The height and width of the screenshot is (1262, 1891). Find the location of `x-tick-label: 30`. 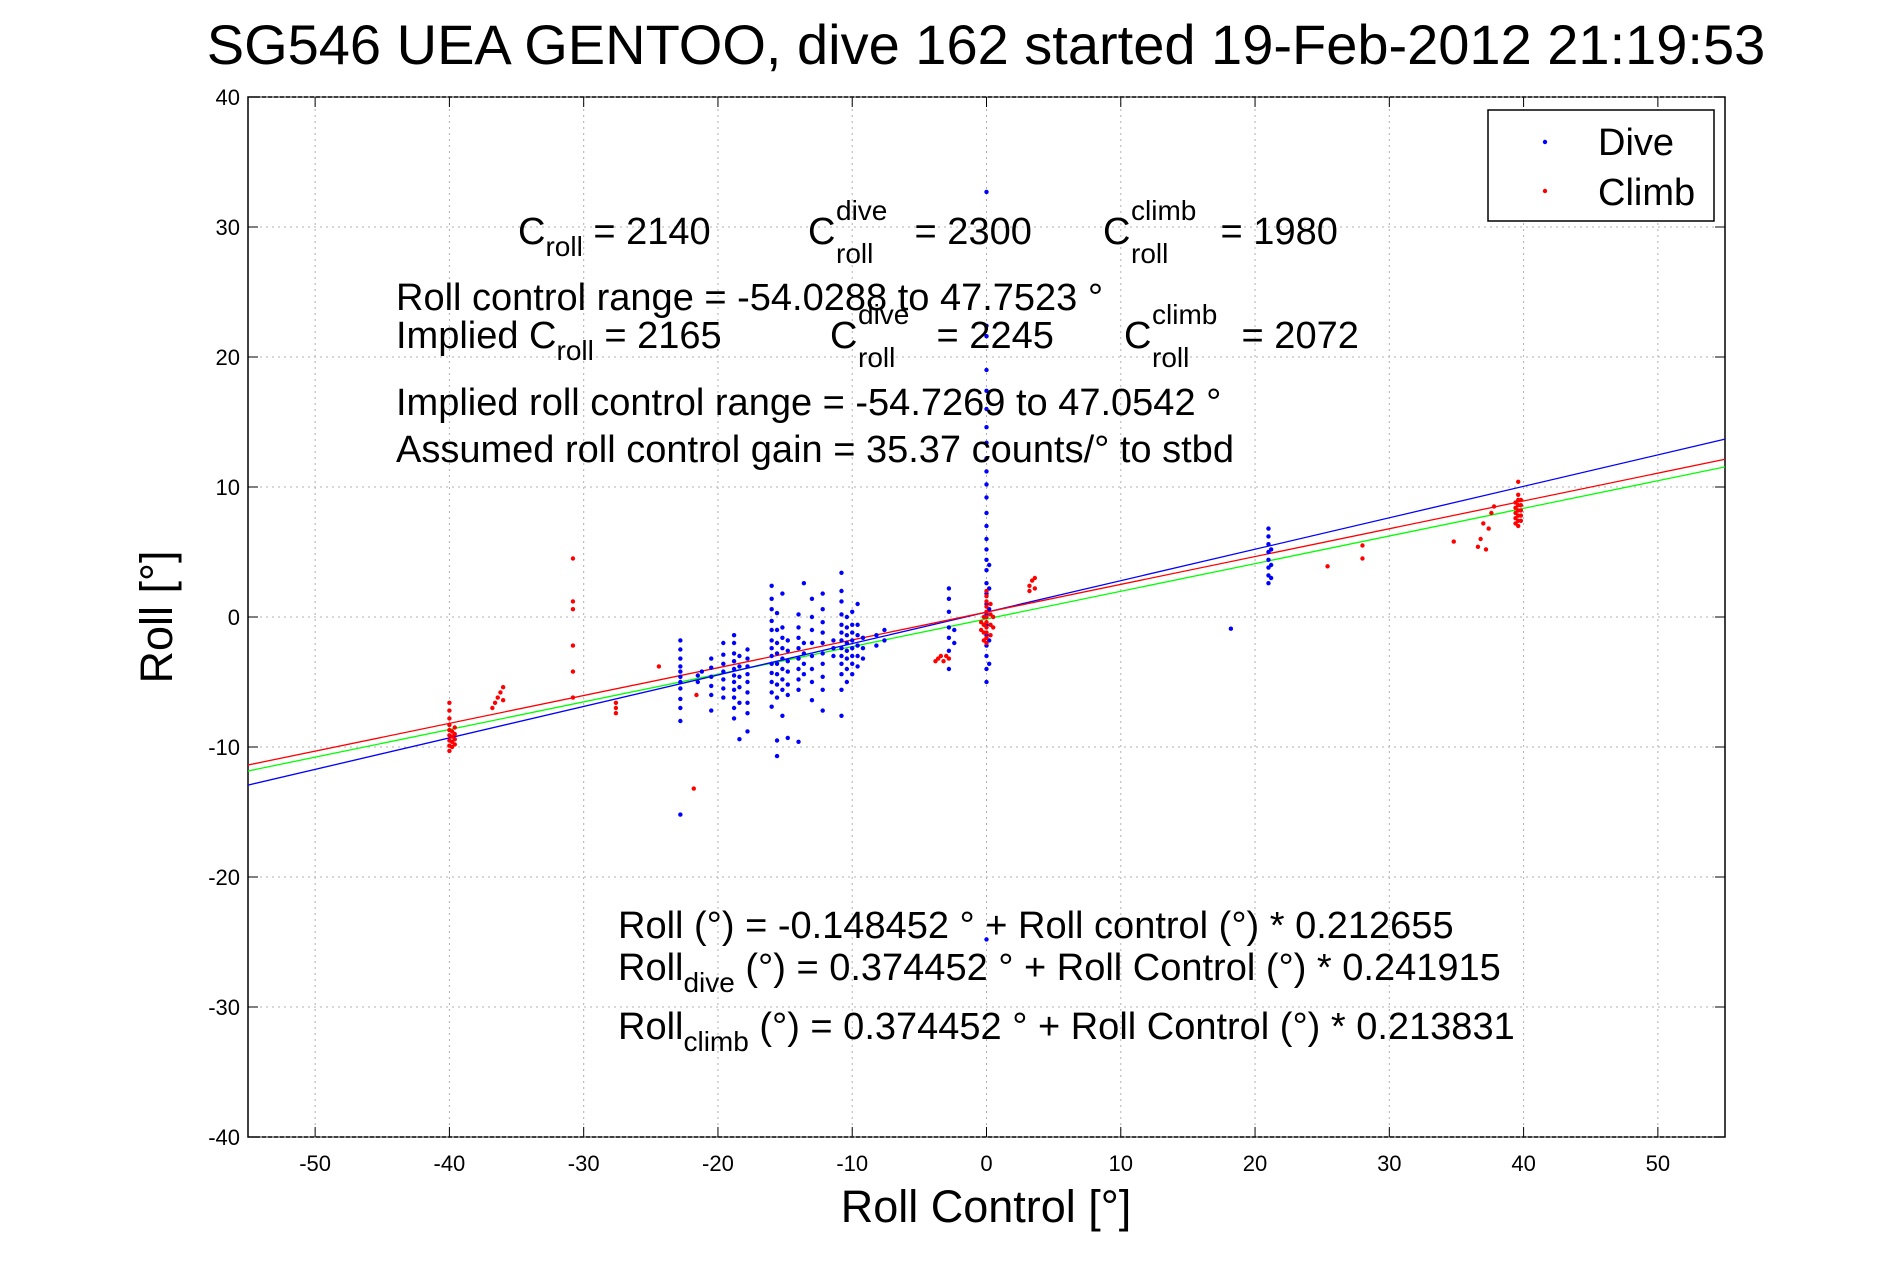

x-tick-label: 30 is located at coordinates (1389, 1163).